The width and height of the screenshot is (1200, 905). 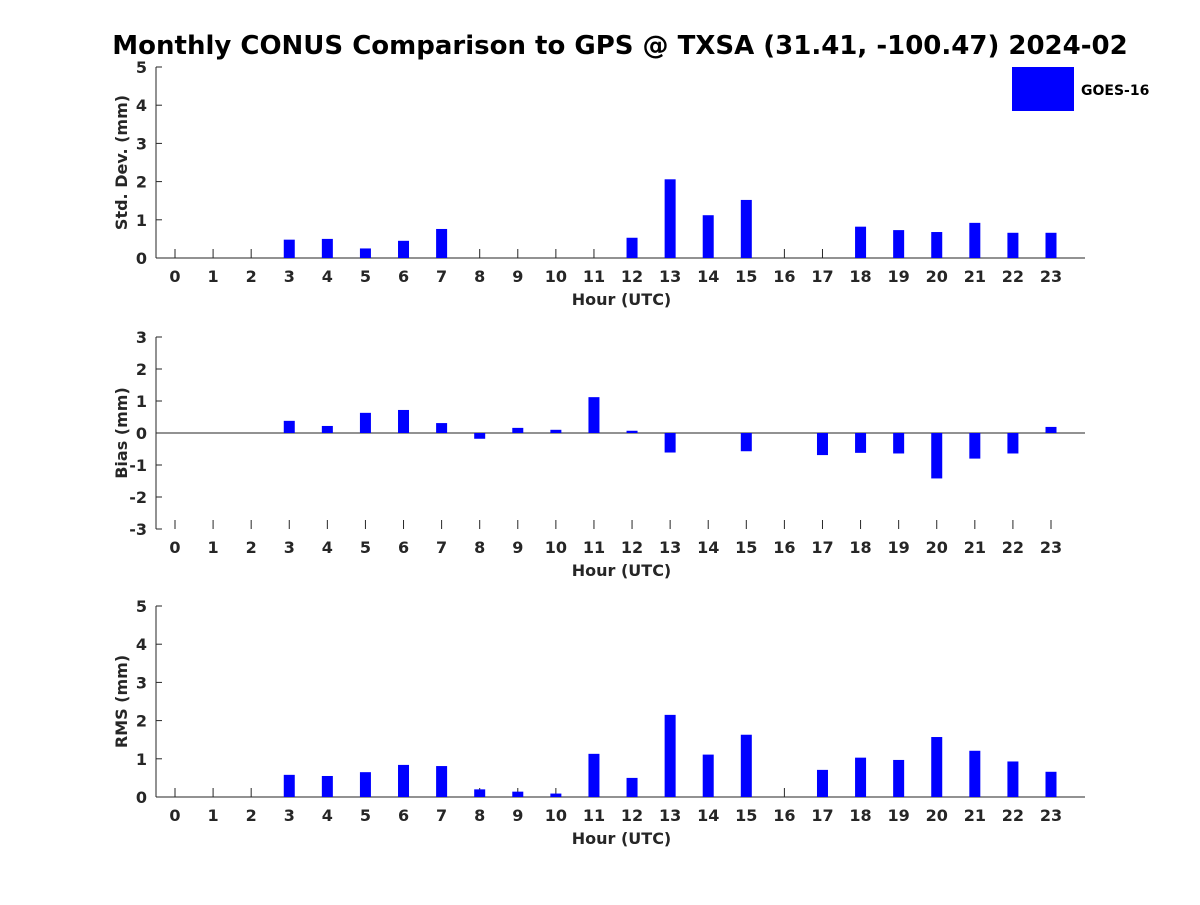 What do you see at coordinates (975, 276) in the screenshot?
I see `stddev-x-tick-label: 21` at bounding box center [975, 276].